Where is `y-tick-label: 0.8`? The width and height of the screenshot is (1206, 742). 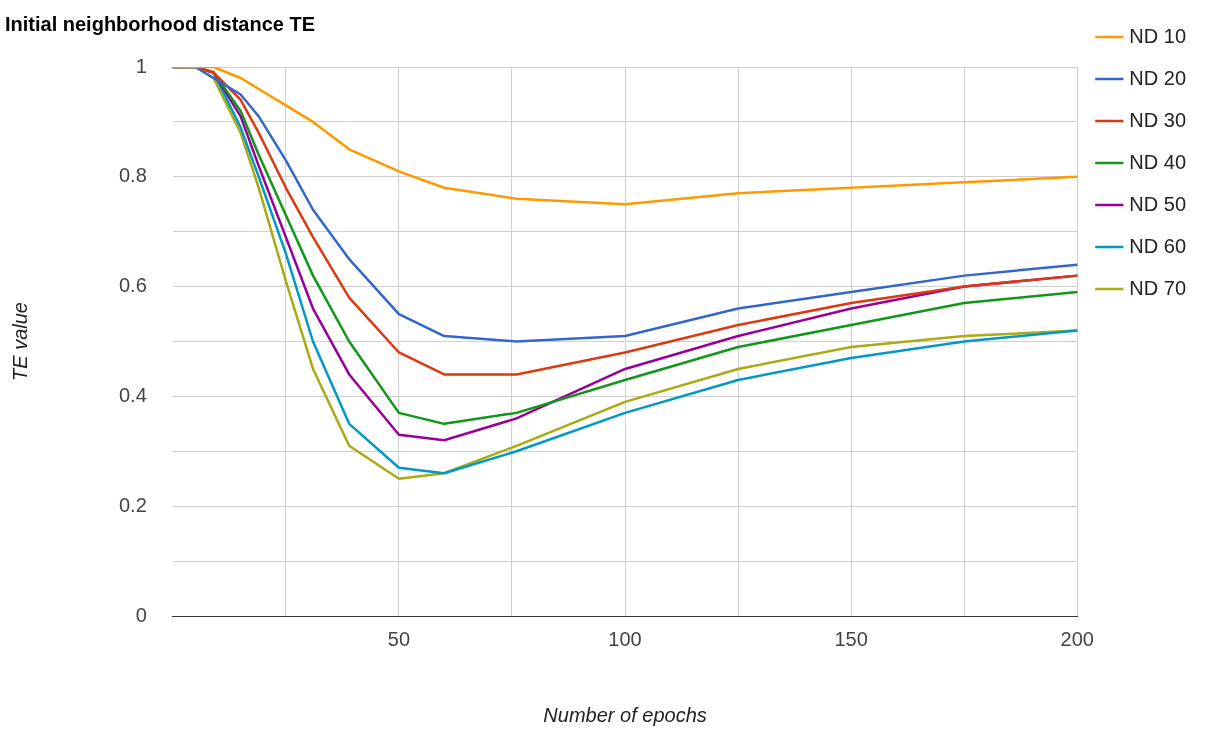
y-tick-label: 0.8 is located at coordinates (132, 175).